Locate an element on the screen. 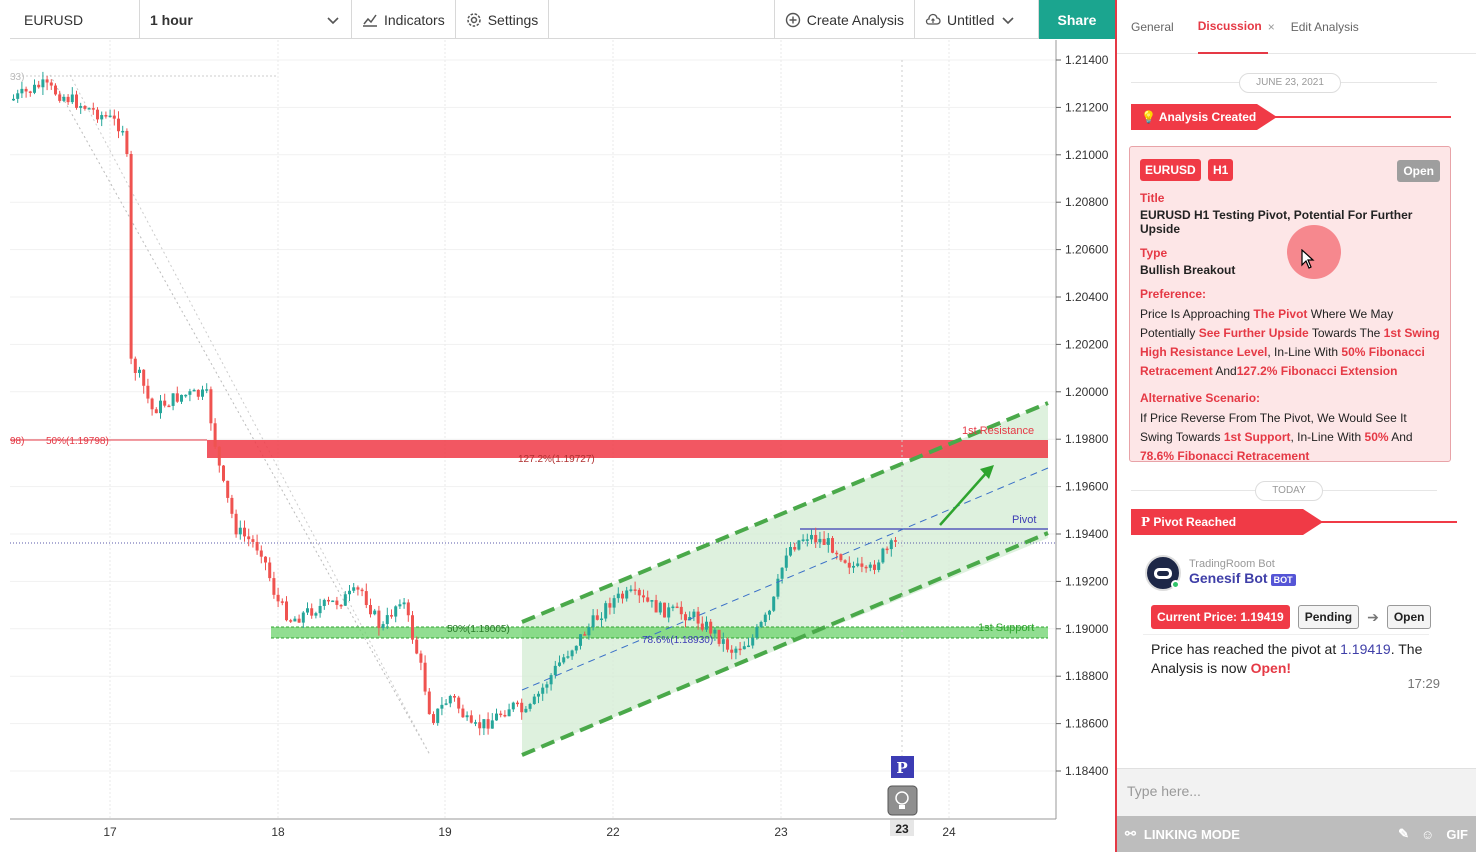 Image resolution: width=1476 pixels, height=852 pixels. avatar is located at coordinates (1163, 573).